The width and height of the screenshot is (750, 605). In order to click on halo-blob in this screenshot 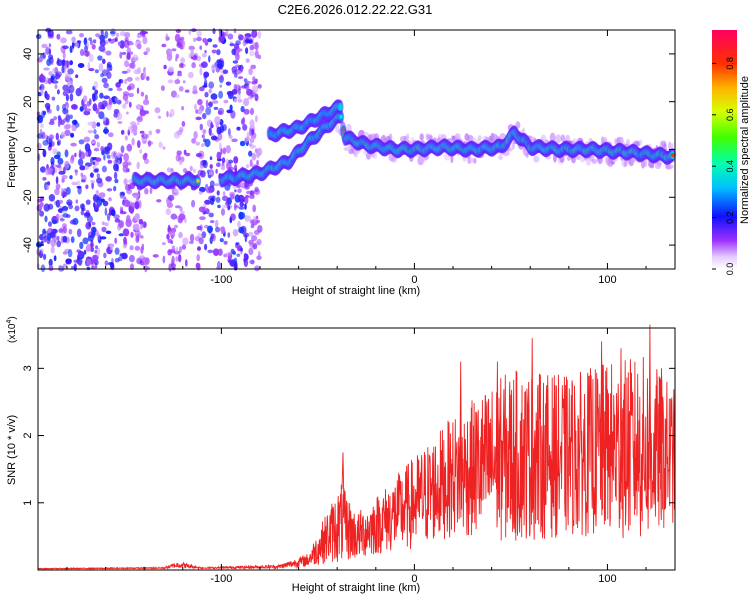, I will do `click(346, 149)`.